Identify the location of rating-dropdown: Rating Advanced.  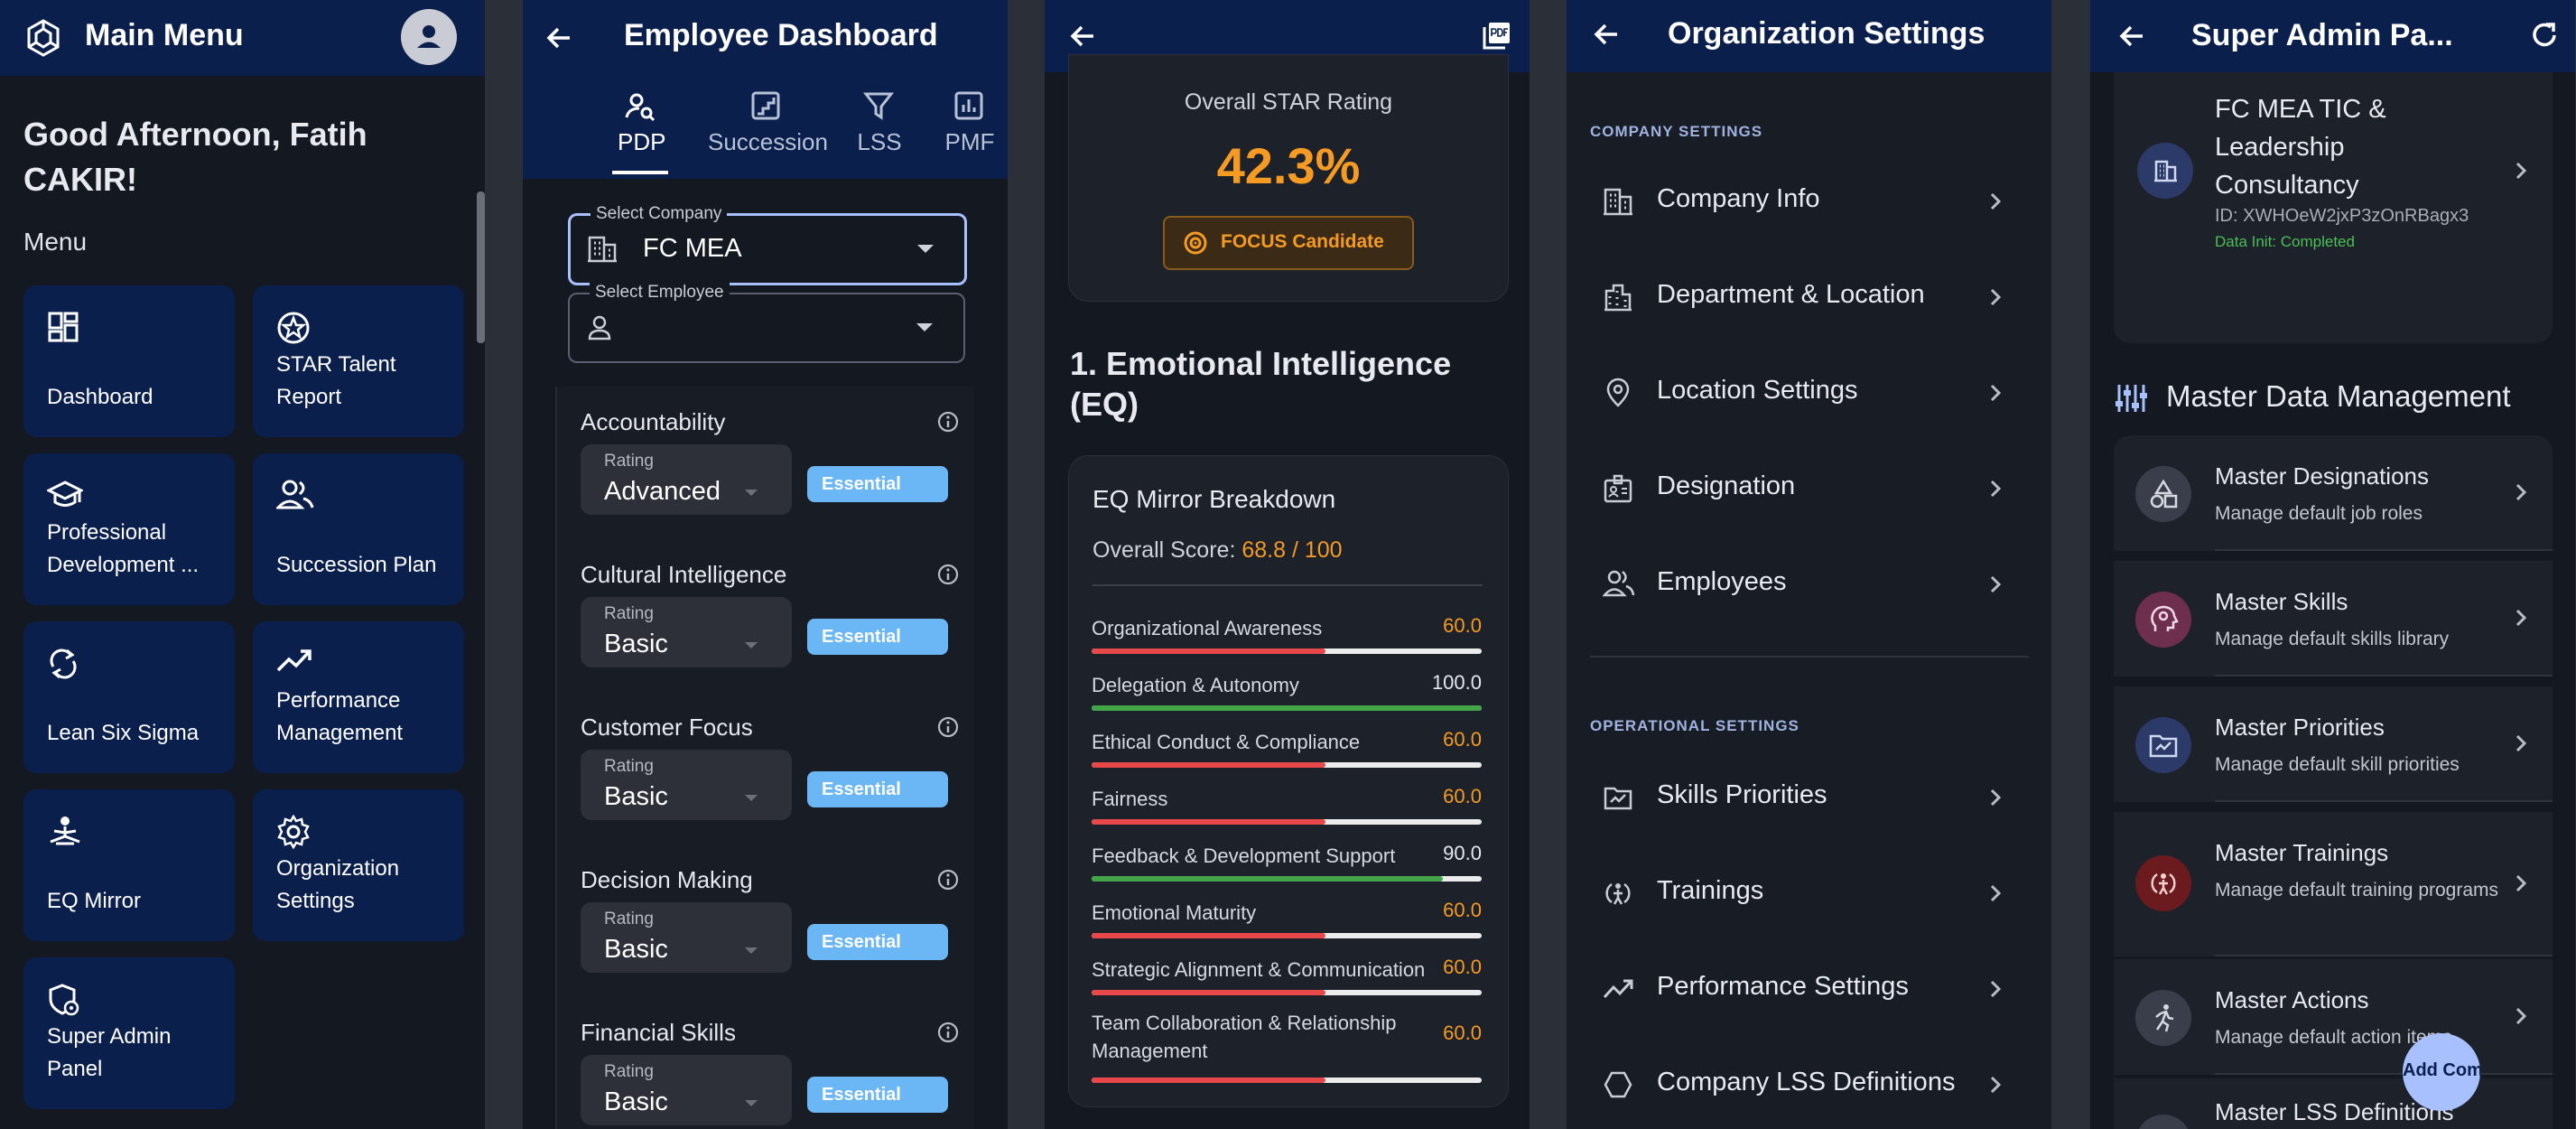
(686, 480).